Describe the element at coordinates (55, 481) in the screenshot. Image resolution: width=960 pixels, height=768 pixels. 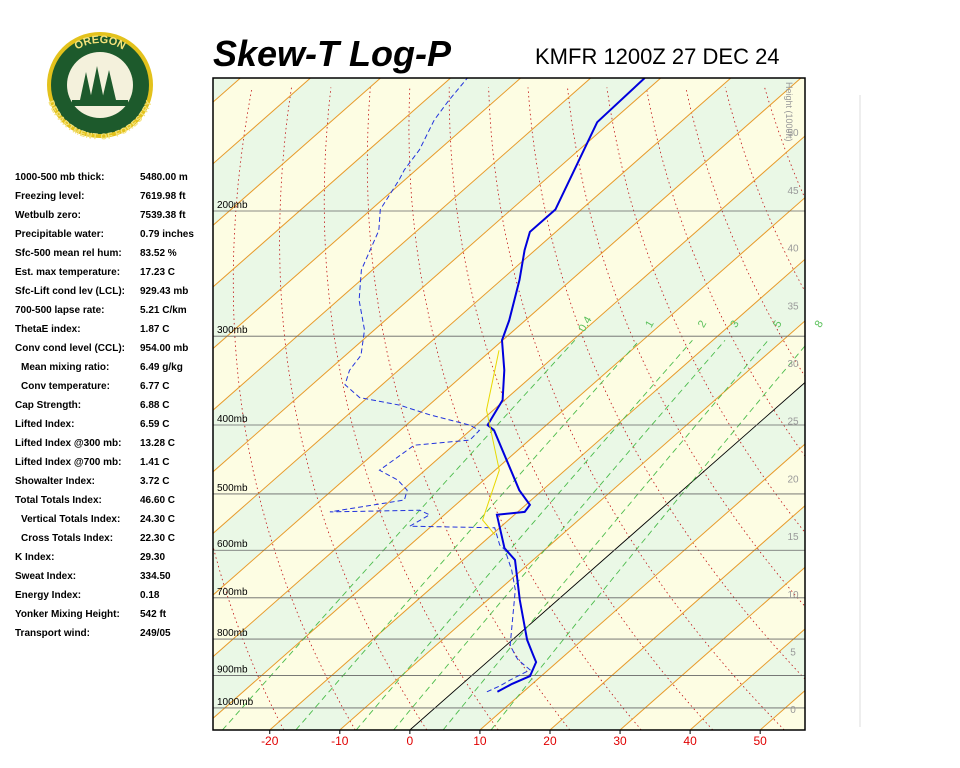
I see `stat-label: Showalter Index:` at that location.